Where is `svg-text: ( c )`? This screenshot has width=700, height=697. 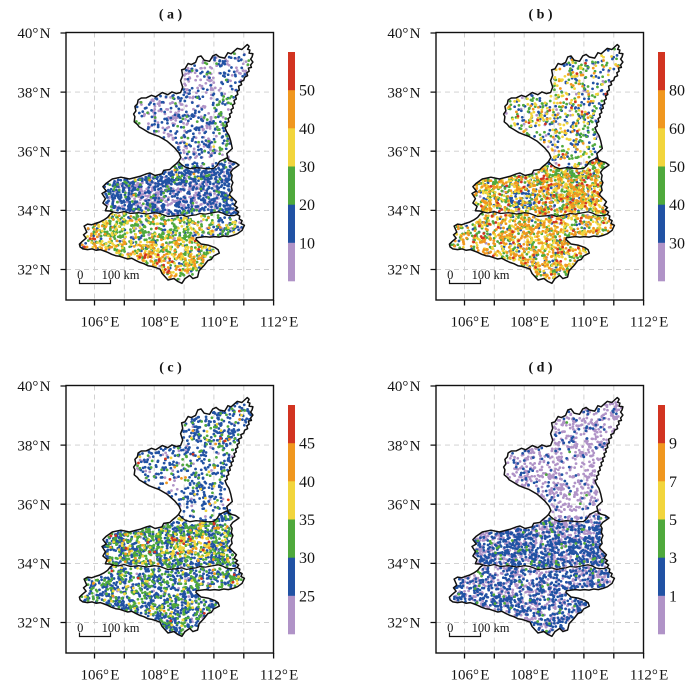
svg-text: ( c ) is located at coordinates (170, 368).